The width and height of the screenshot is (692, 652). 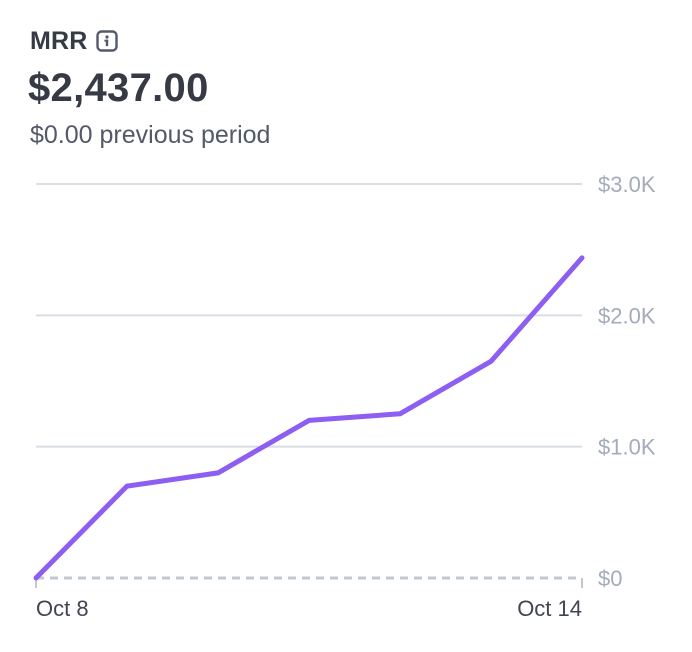 I want to click on metric-value: $2,437.00, so click(x=118, y=88).